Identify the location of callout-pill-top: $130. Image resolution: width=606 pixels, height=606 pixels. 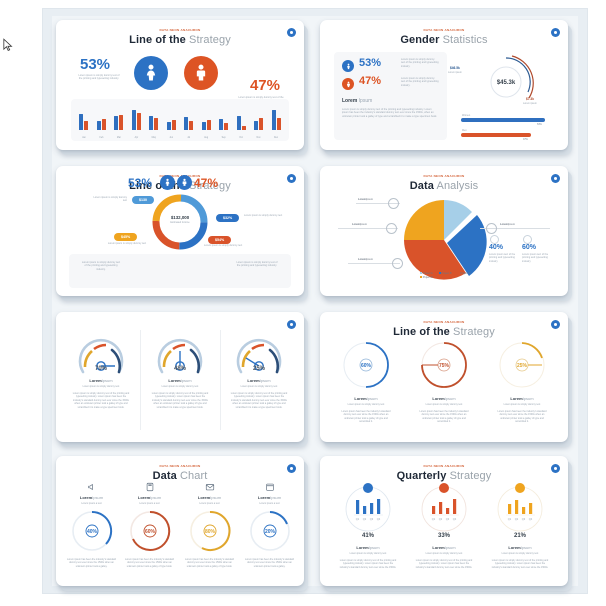
(143, 200).